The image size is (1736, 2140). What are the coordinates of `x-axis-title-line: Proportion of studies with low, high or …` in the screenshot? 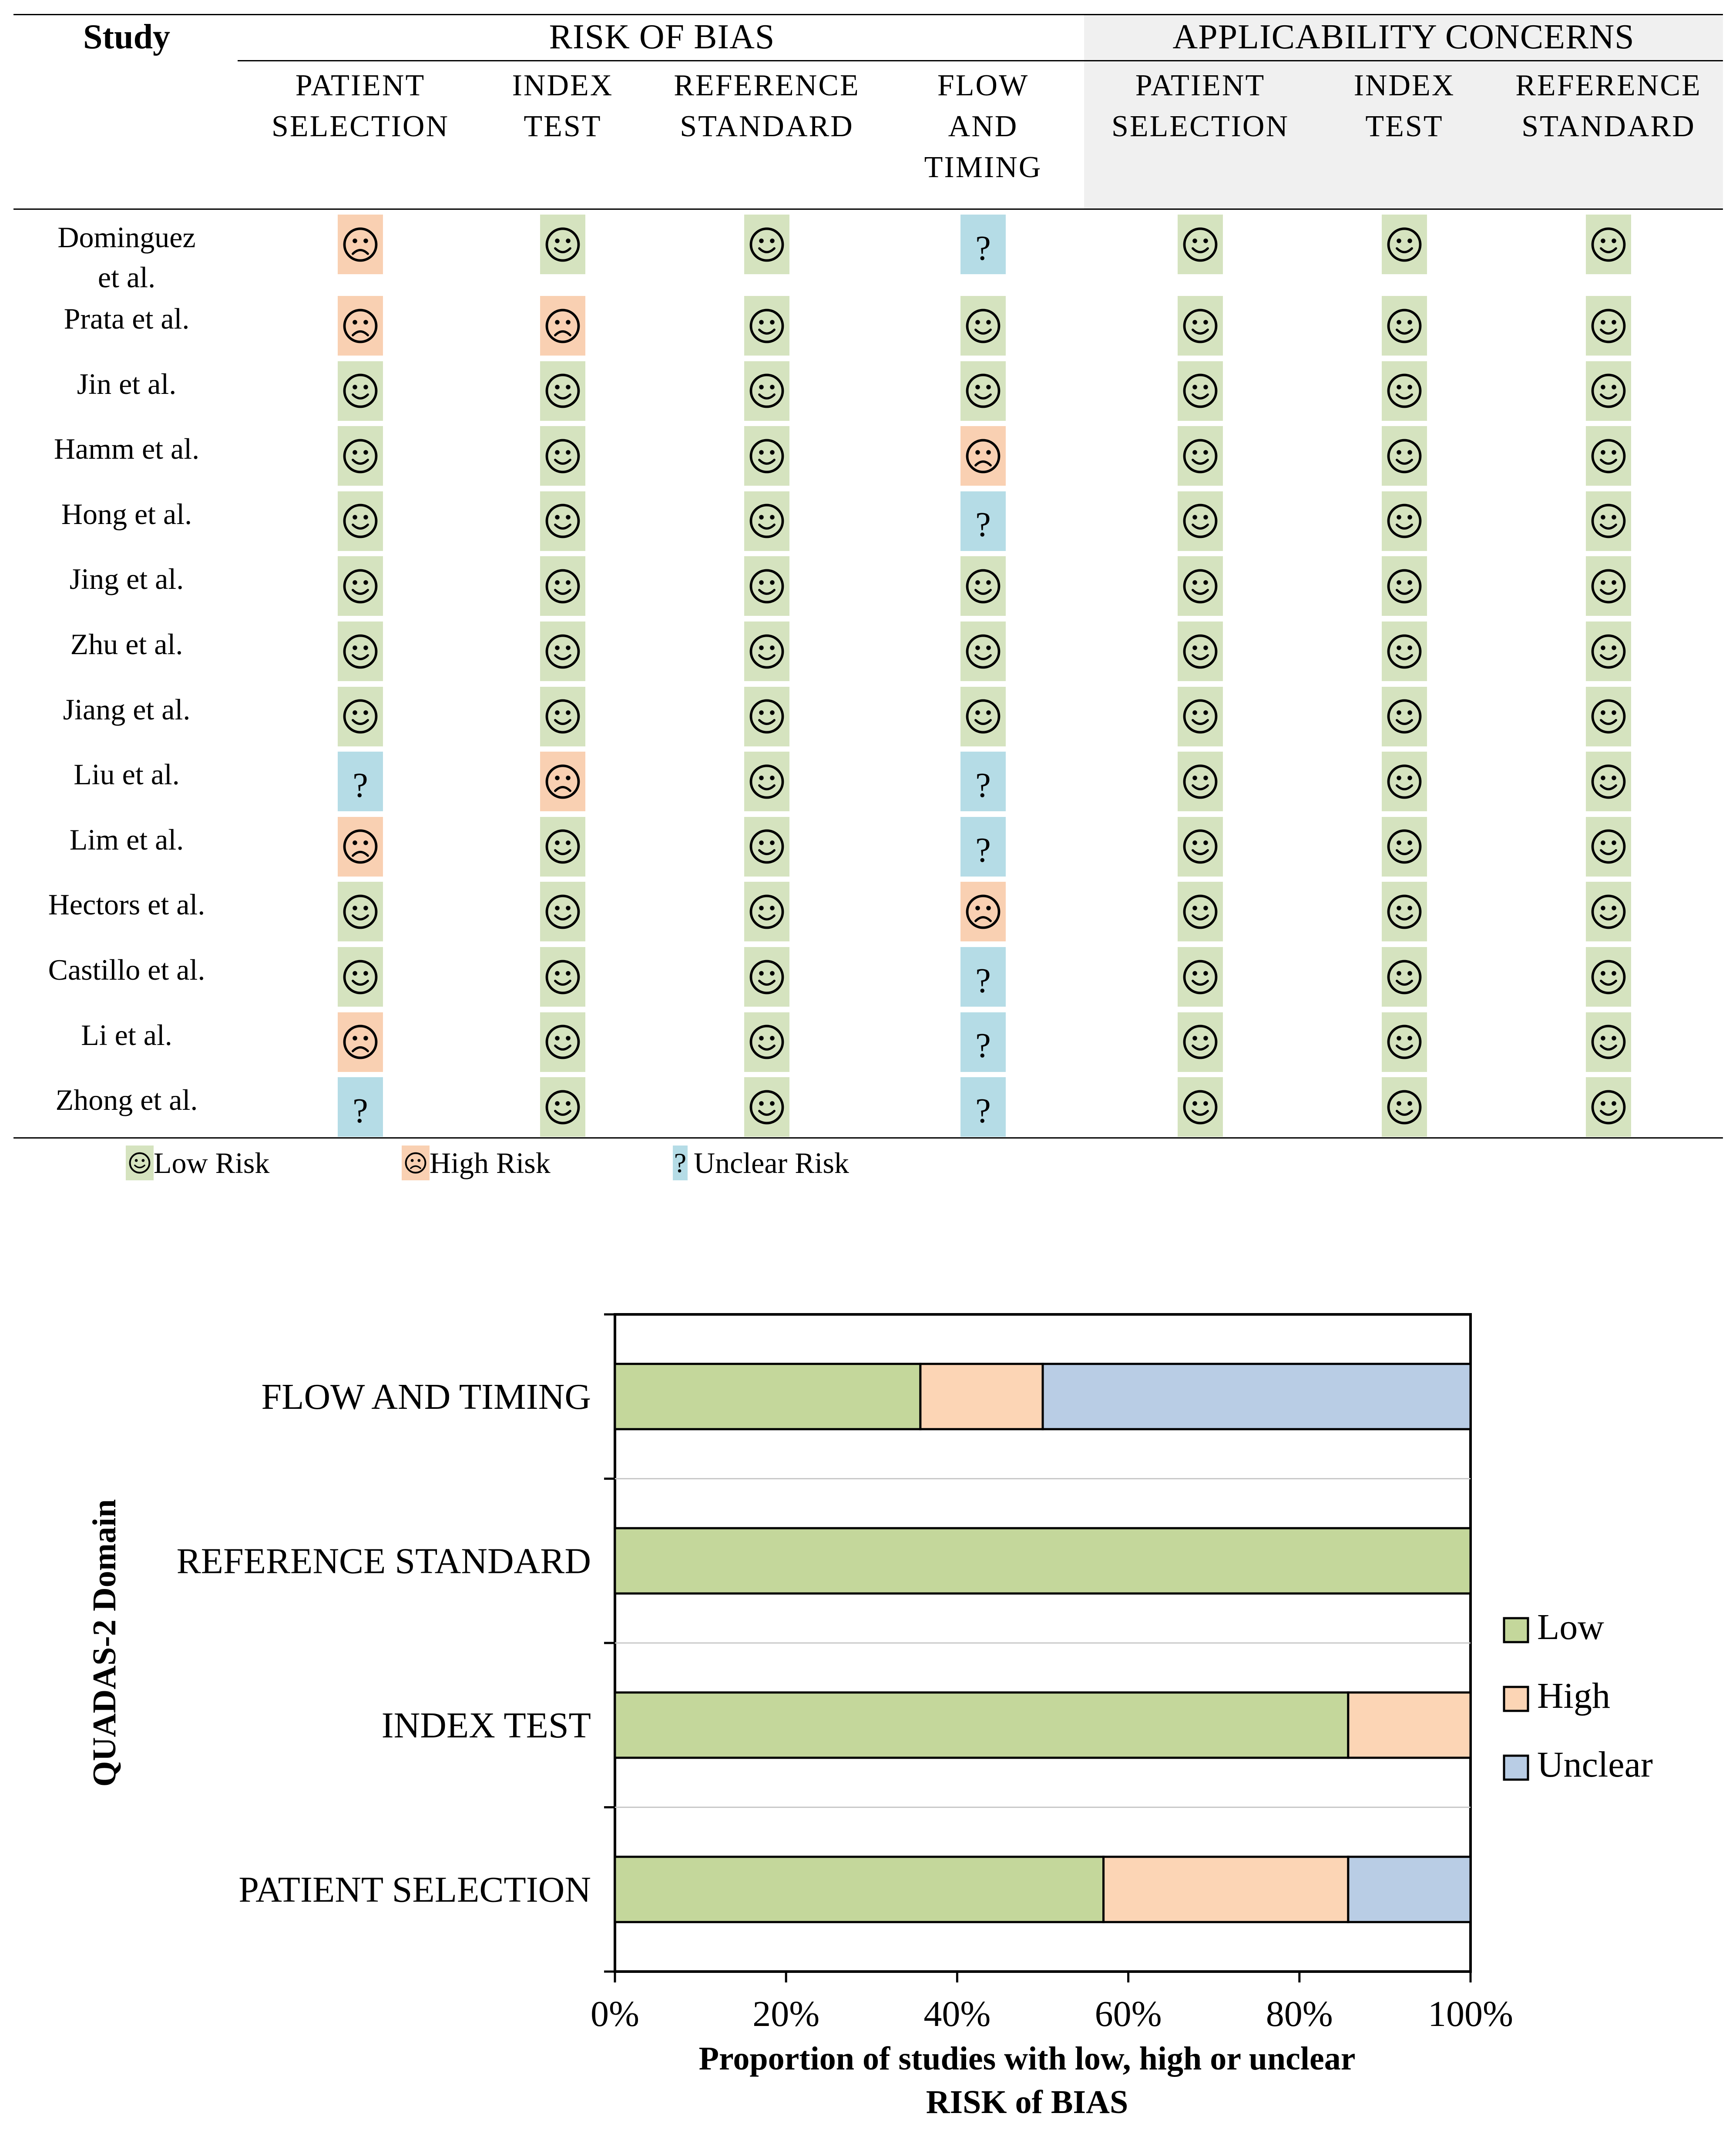 It's located at (1027, 2058).